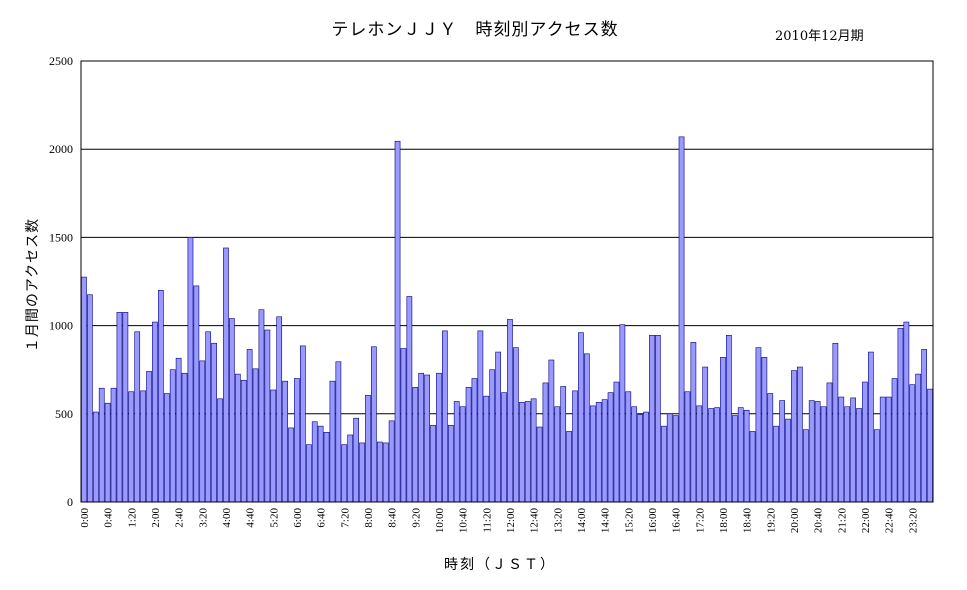 The width and height of the screenshot is (967, 590). What do you see at coordinates (61, 61) in the screenshot?
I see `y-tick-label: 2500` at bounding box center [61, 61].